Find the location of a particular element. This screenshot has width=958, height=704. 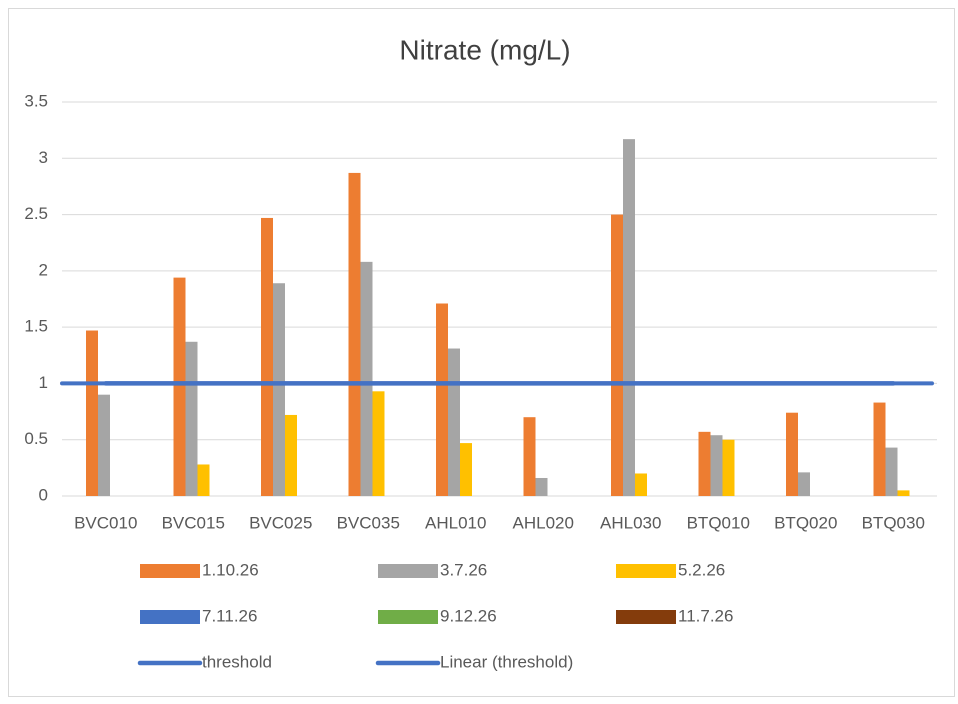

chart-title: Nitrate (mg/L) is located at coordinates (484, 49).